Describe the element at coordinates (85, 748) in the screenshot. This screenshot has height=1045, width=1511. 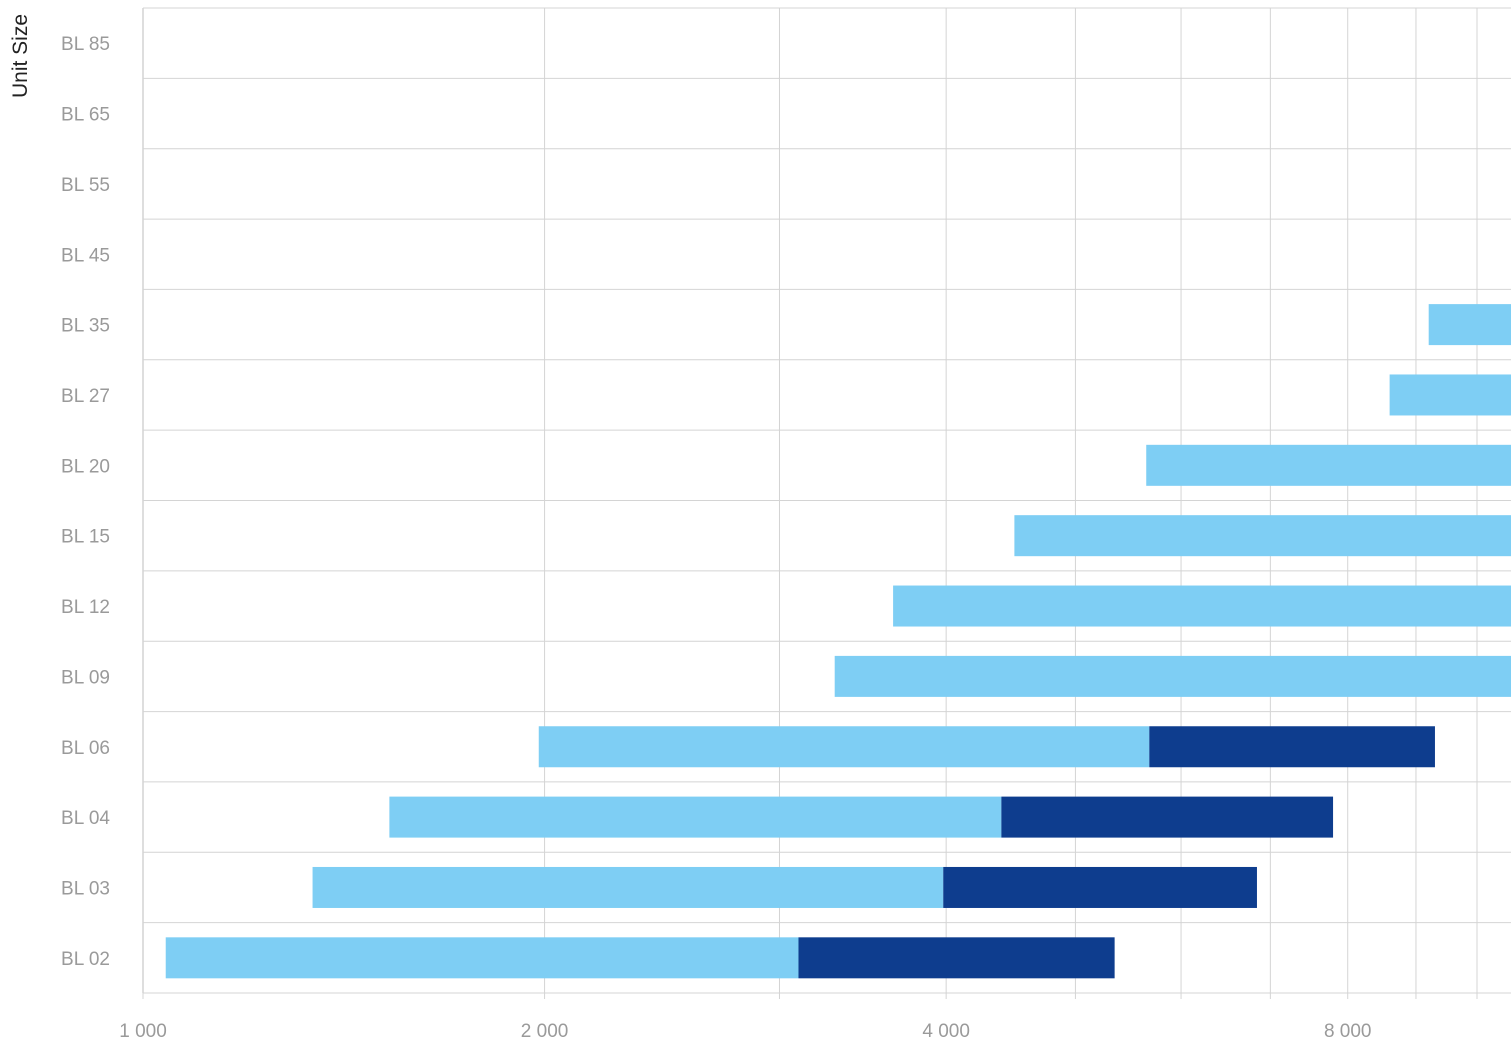
I see `y-tick-label: BL 06` at that location.